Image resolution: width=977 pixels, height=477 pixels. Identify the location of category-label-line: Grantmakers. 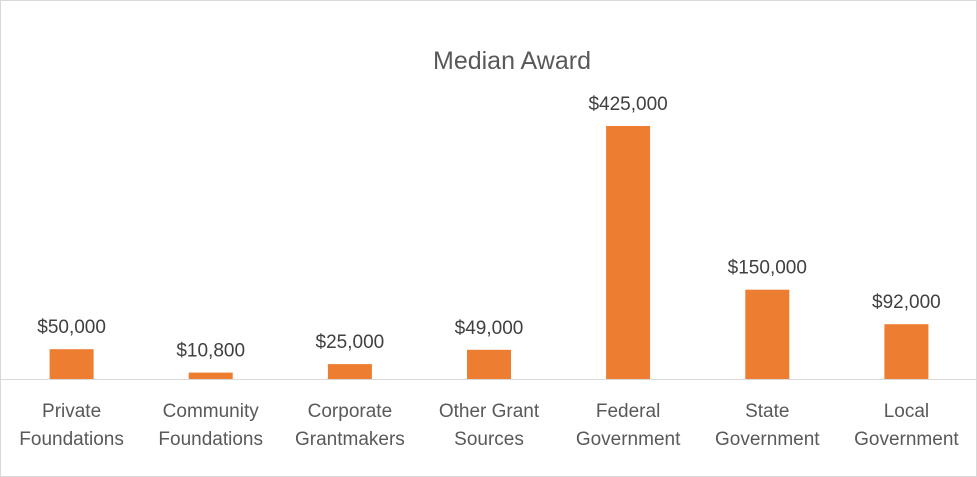
(350, 439).